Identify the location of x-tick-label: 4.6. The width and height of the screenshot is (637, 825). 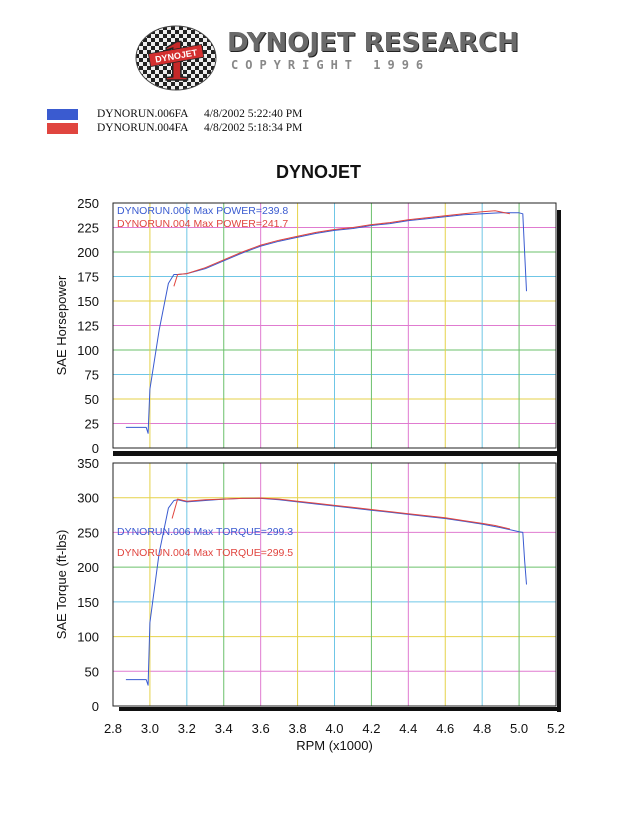
(445, 728).